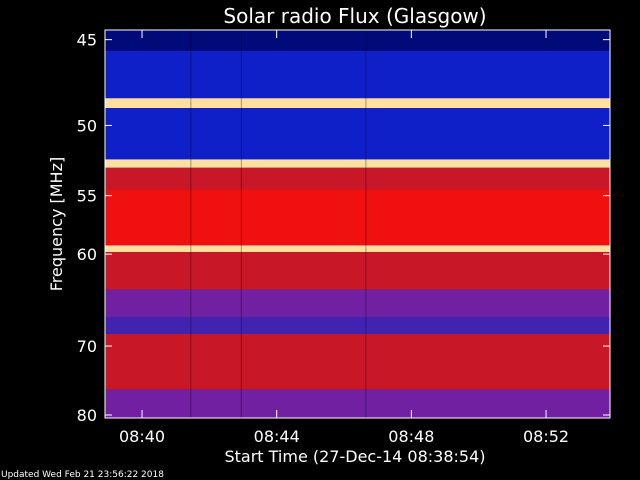 This screenshot has width=640, height=480. Describe the element at coordinates (82, 475) in the screenshot. I see `updated-timestamp: Updated Wed Feb 21 23:56:22 2018` at that location.